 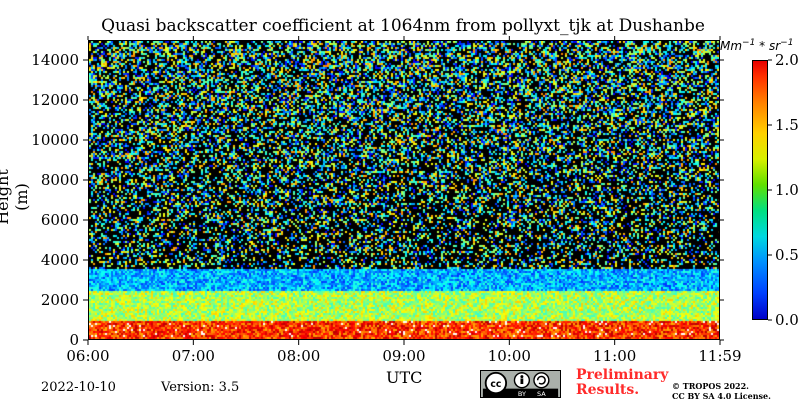 I want to click on colorbar-unit: Mm−1 * sr−1, so click(x=757, y=45).